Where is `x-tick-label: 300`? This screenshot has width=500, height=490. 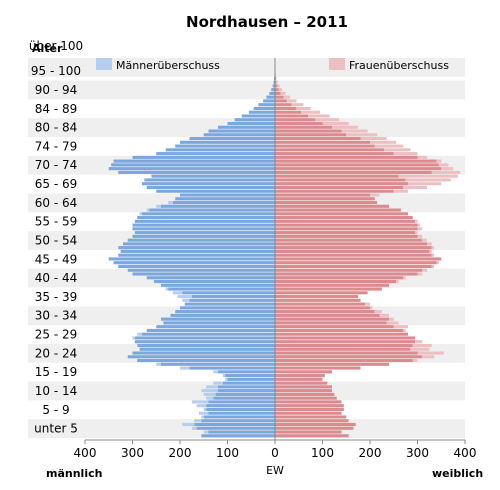
x-tick-label: 300 is located at coordinates (132, 453).